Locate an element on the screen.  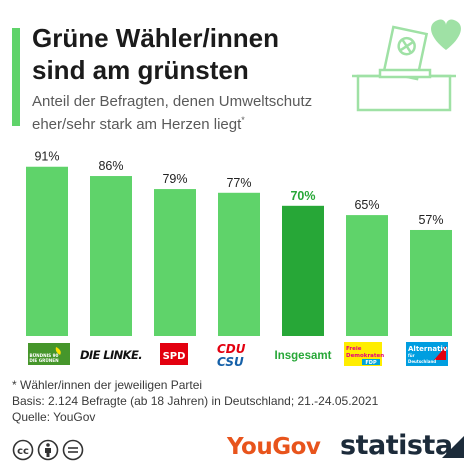
bar-value-label-1: 91% is located at coordinates (46, 157).